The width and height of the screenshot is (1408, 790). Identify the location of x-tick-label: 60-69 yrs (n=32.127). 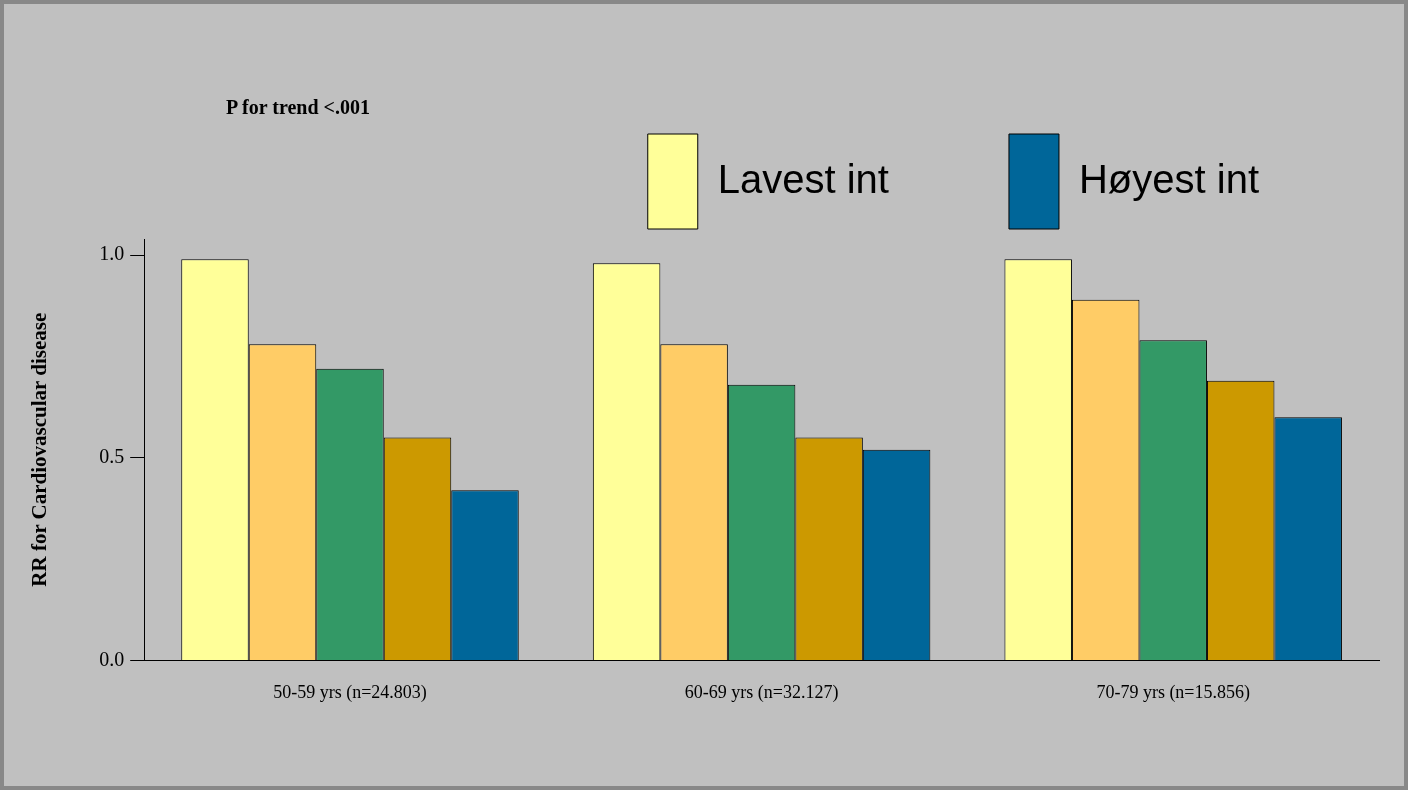
(761, 692).